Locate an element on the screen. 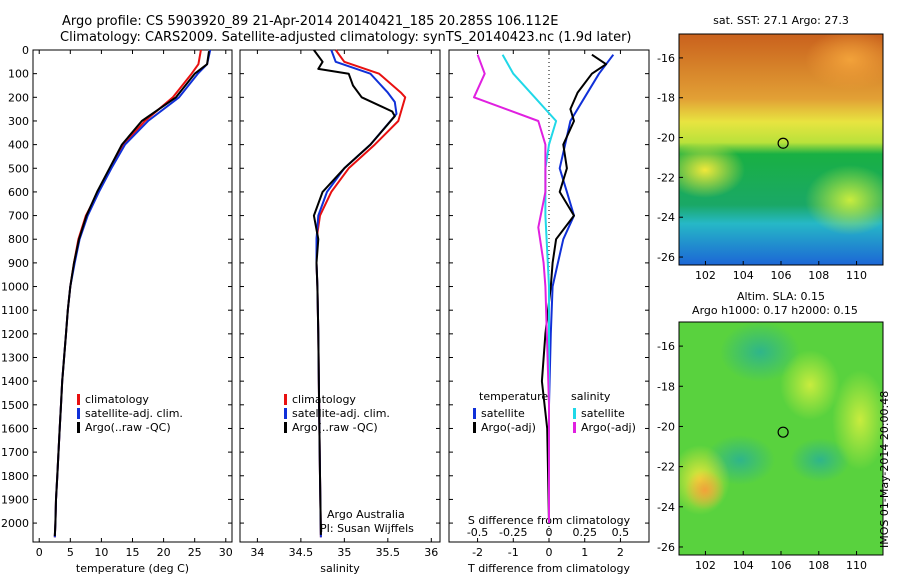 The width and height of the screenshot is (900, 580). legend-label: satellite-adj. clim. is located at coordinates (341, 413).